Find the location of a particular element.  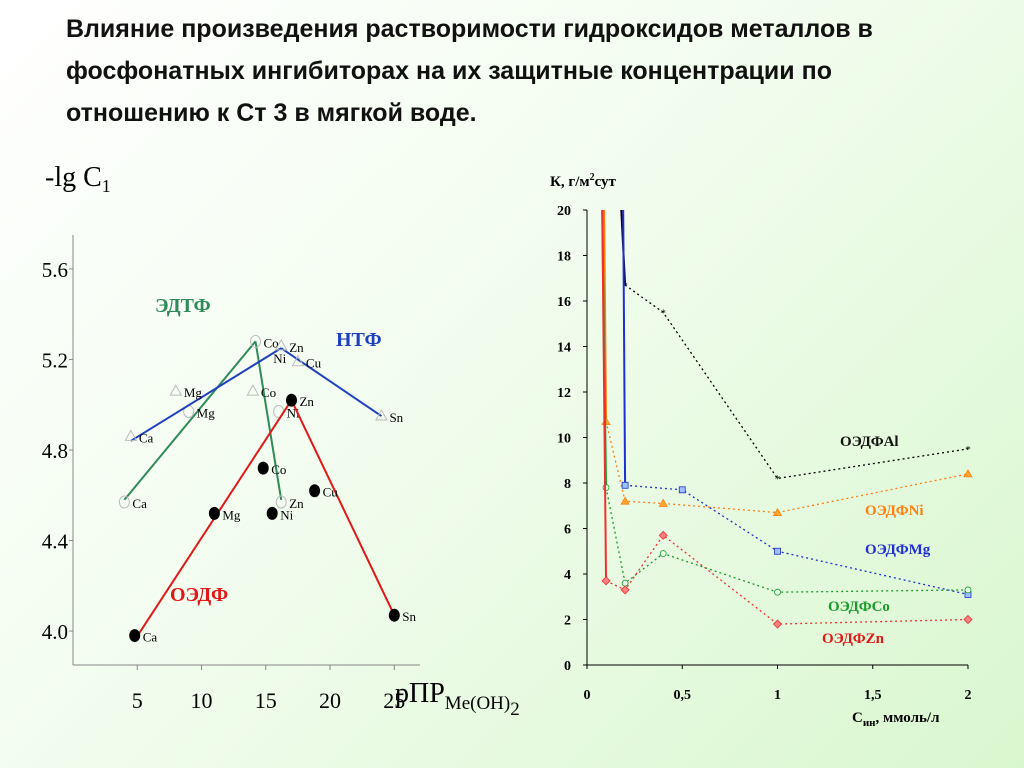

y-axis-title-tail: сут is located at coordinates (606, 182).